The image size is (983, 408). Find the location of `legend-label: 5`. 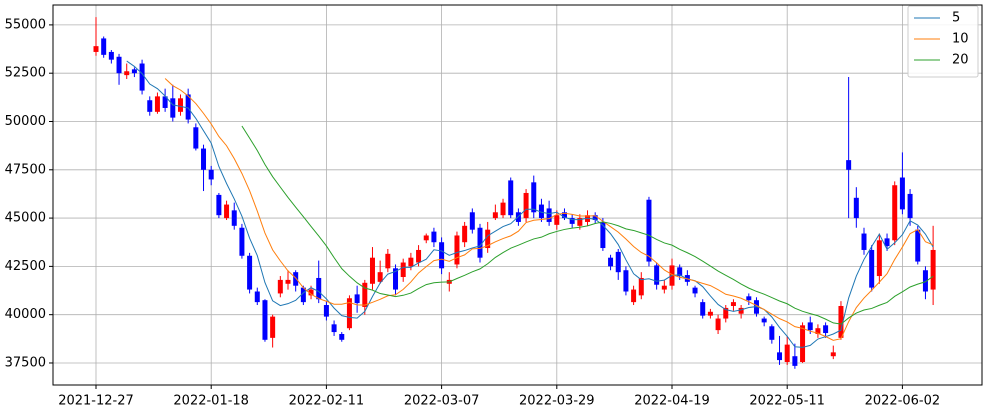

legend-label: 5 is located at coordinates (956, 18).